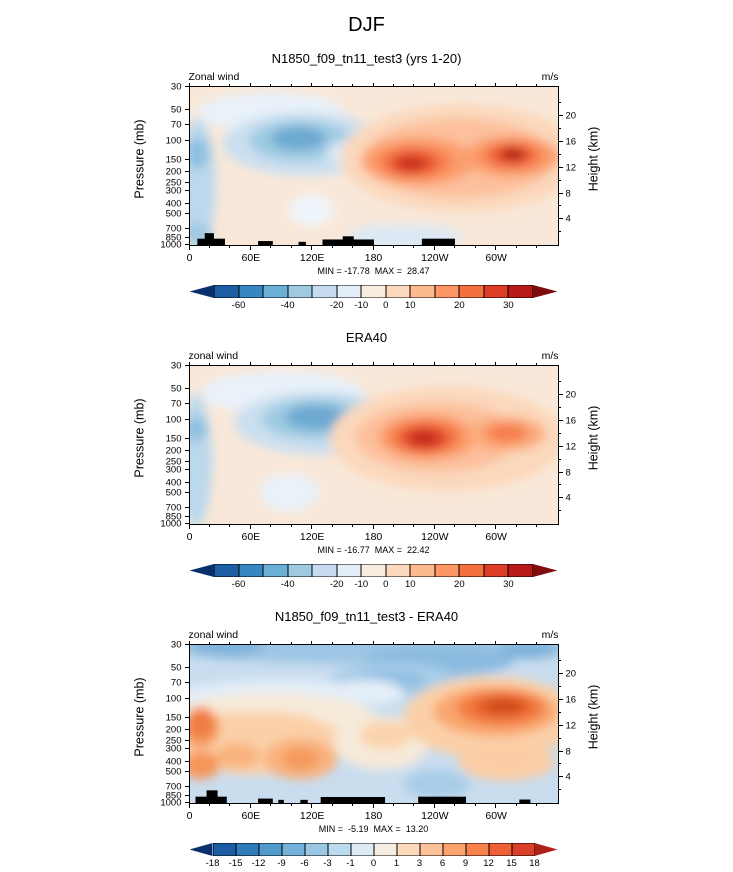 The image size is (733, 872). Describe the element at coordinates (366, 337) in the screenshot. I see `panel-title: ERA40` at that location.